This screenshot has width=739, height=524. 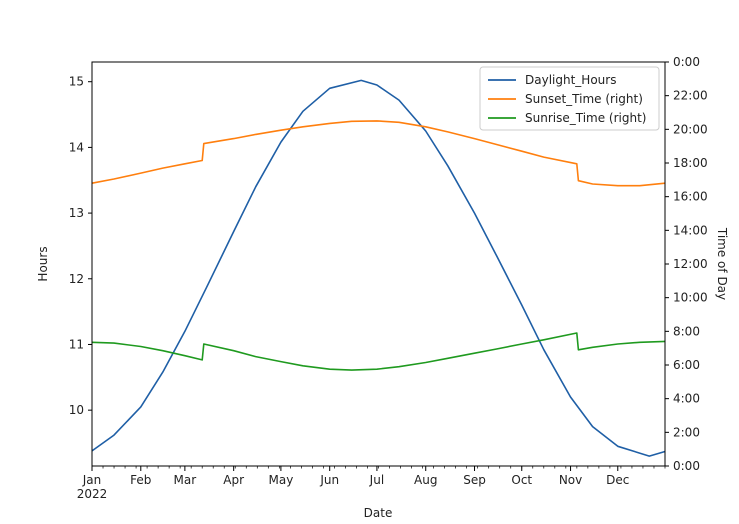 What do you see at coordinates (474, 480) in the screenshot?
I see `x-tick-label: Sep` at bounding box center [474, 480].